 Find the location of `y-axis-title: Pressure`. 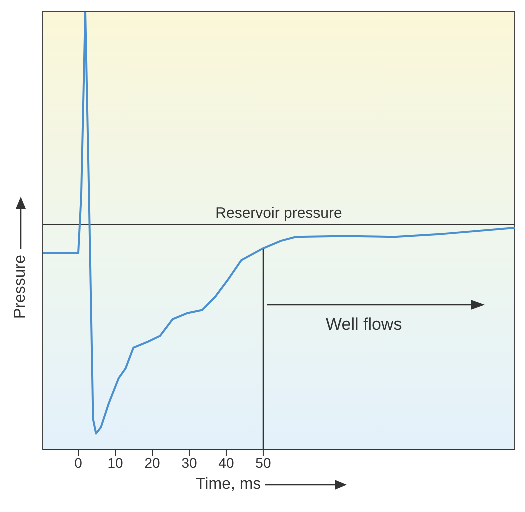

y-axis-title: Pressure is located at coordinates (21, 286).